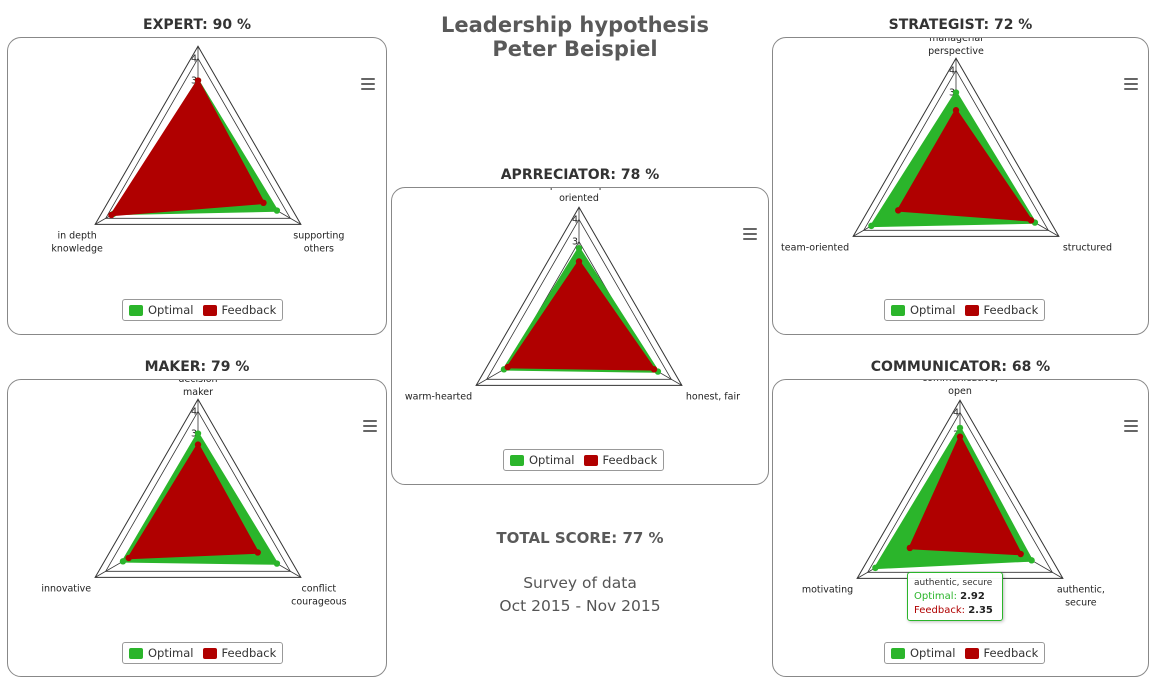 Image resolution: width=1156 pixels, height=686 pixels. I want to click on chart-title-appreciator: APRRECIATOR: 78 %, so click(580, 175).